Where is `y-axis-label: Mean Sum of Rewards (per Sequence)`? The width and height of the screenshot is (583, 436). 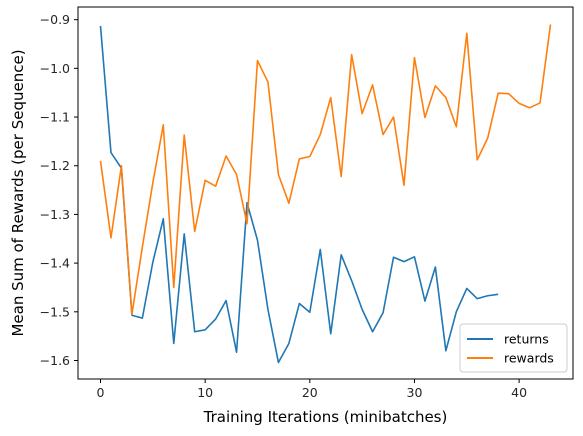 y-axis-label: Mean Sum of Rewards (per Sequence) is located at coordinates (18, 192).